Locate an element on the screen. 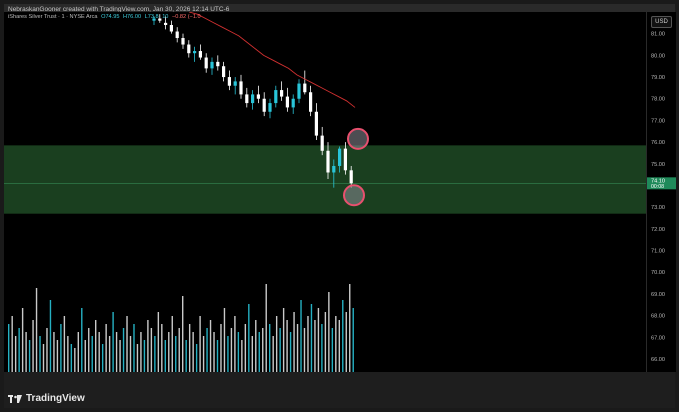 This screenshot has height=412, width=679. ohlc-close: 10 is located at coordinates (165, 17).